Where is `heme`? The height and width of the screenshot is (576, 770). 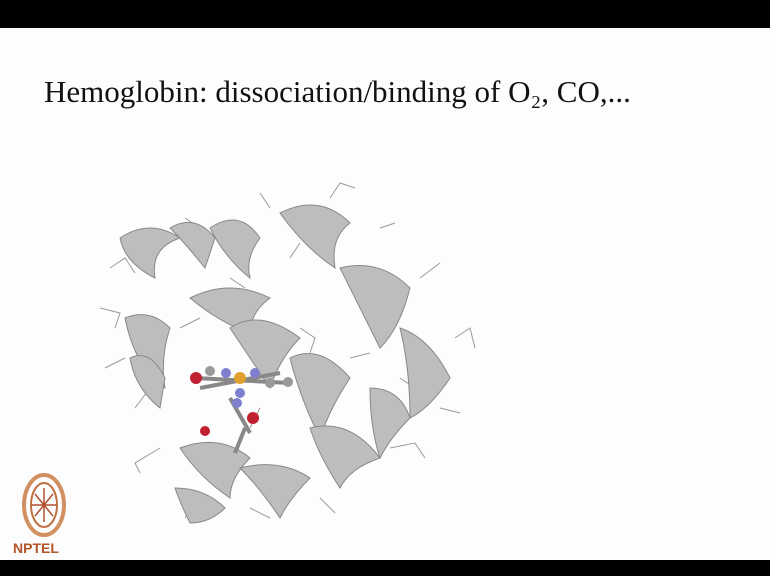 heme is located at coordinates (241, 410).